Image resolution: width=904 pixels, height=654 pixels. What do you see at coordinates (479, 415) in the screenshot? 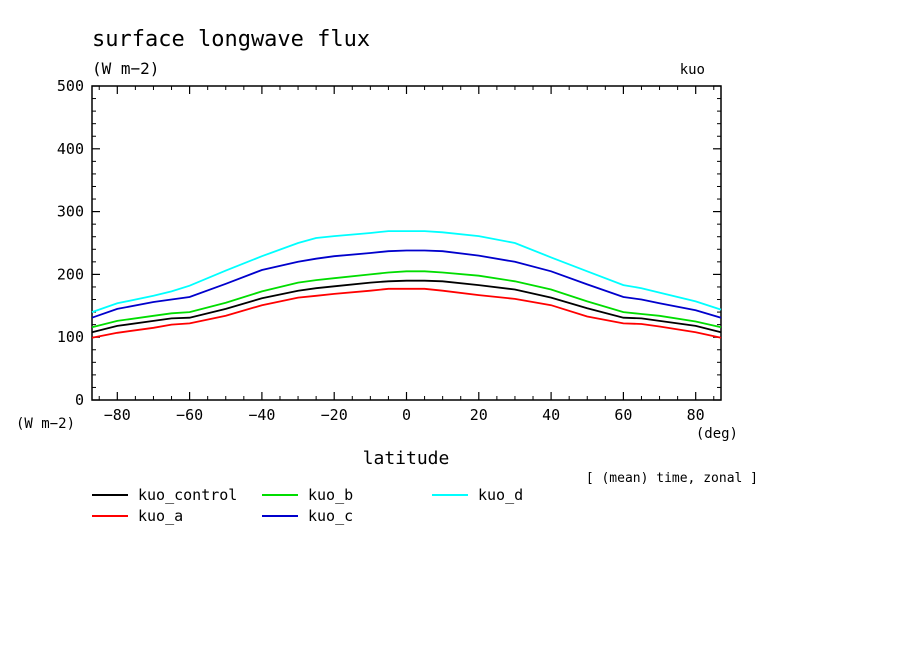
I see `x-tick-label: 20` at bounding box center [479, 415].